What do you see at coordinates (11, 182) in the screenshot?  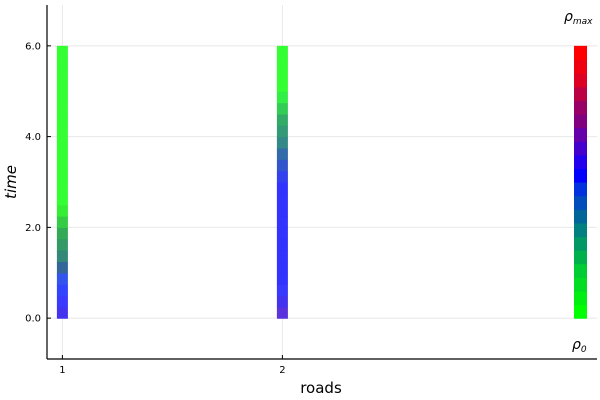 I see `y-axis-label: time` at bounding box center [11, 182].